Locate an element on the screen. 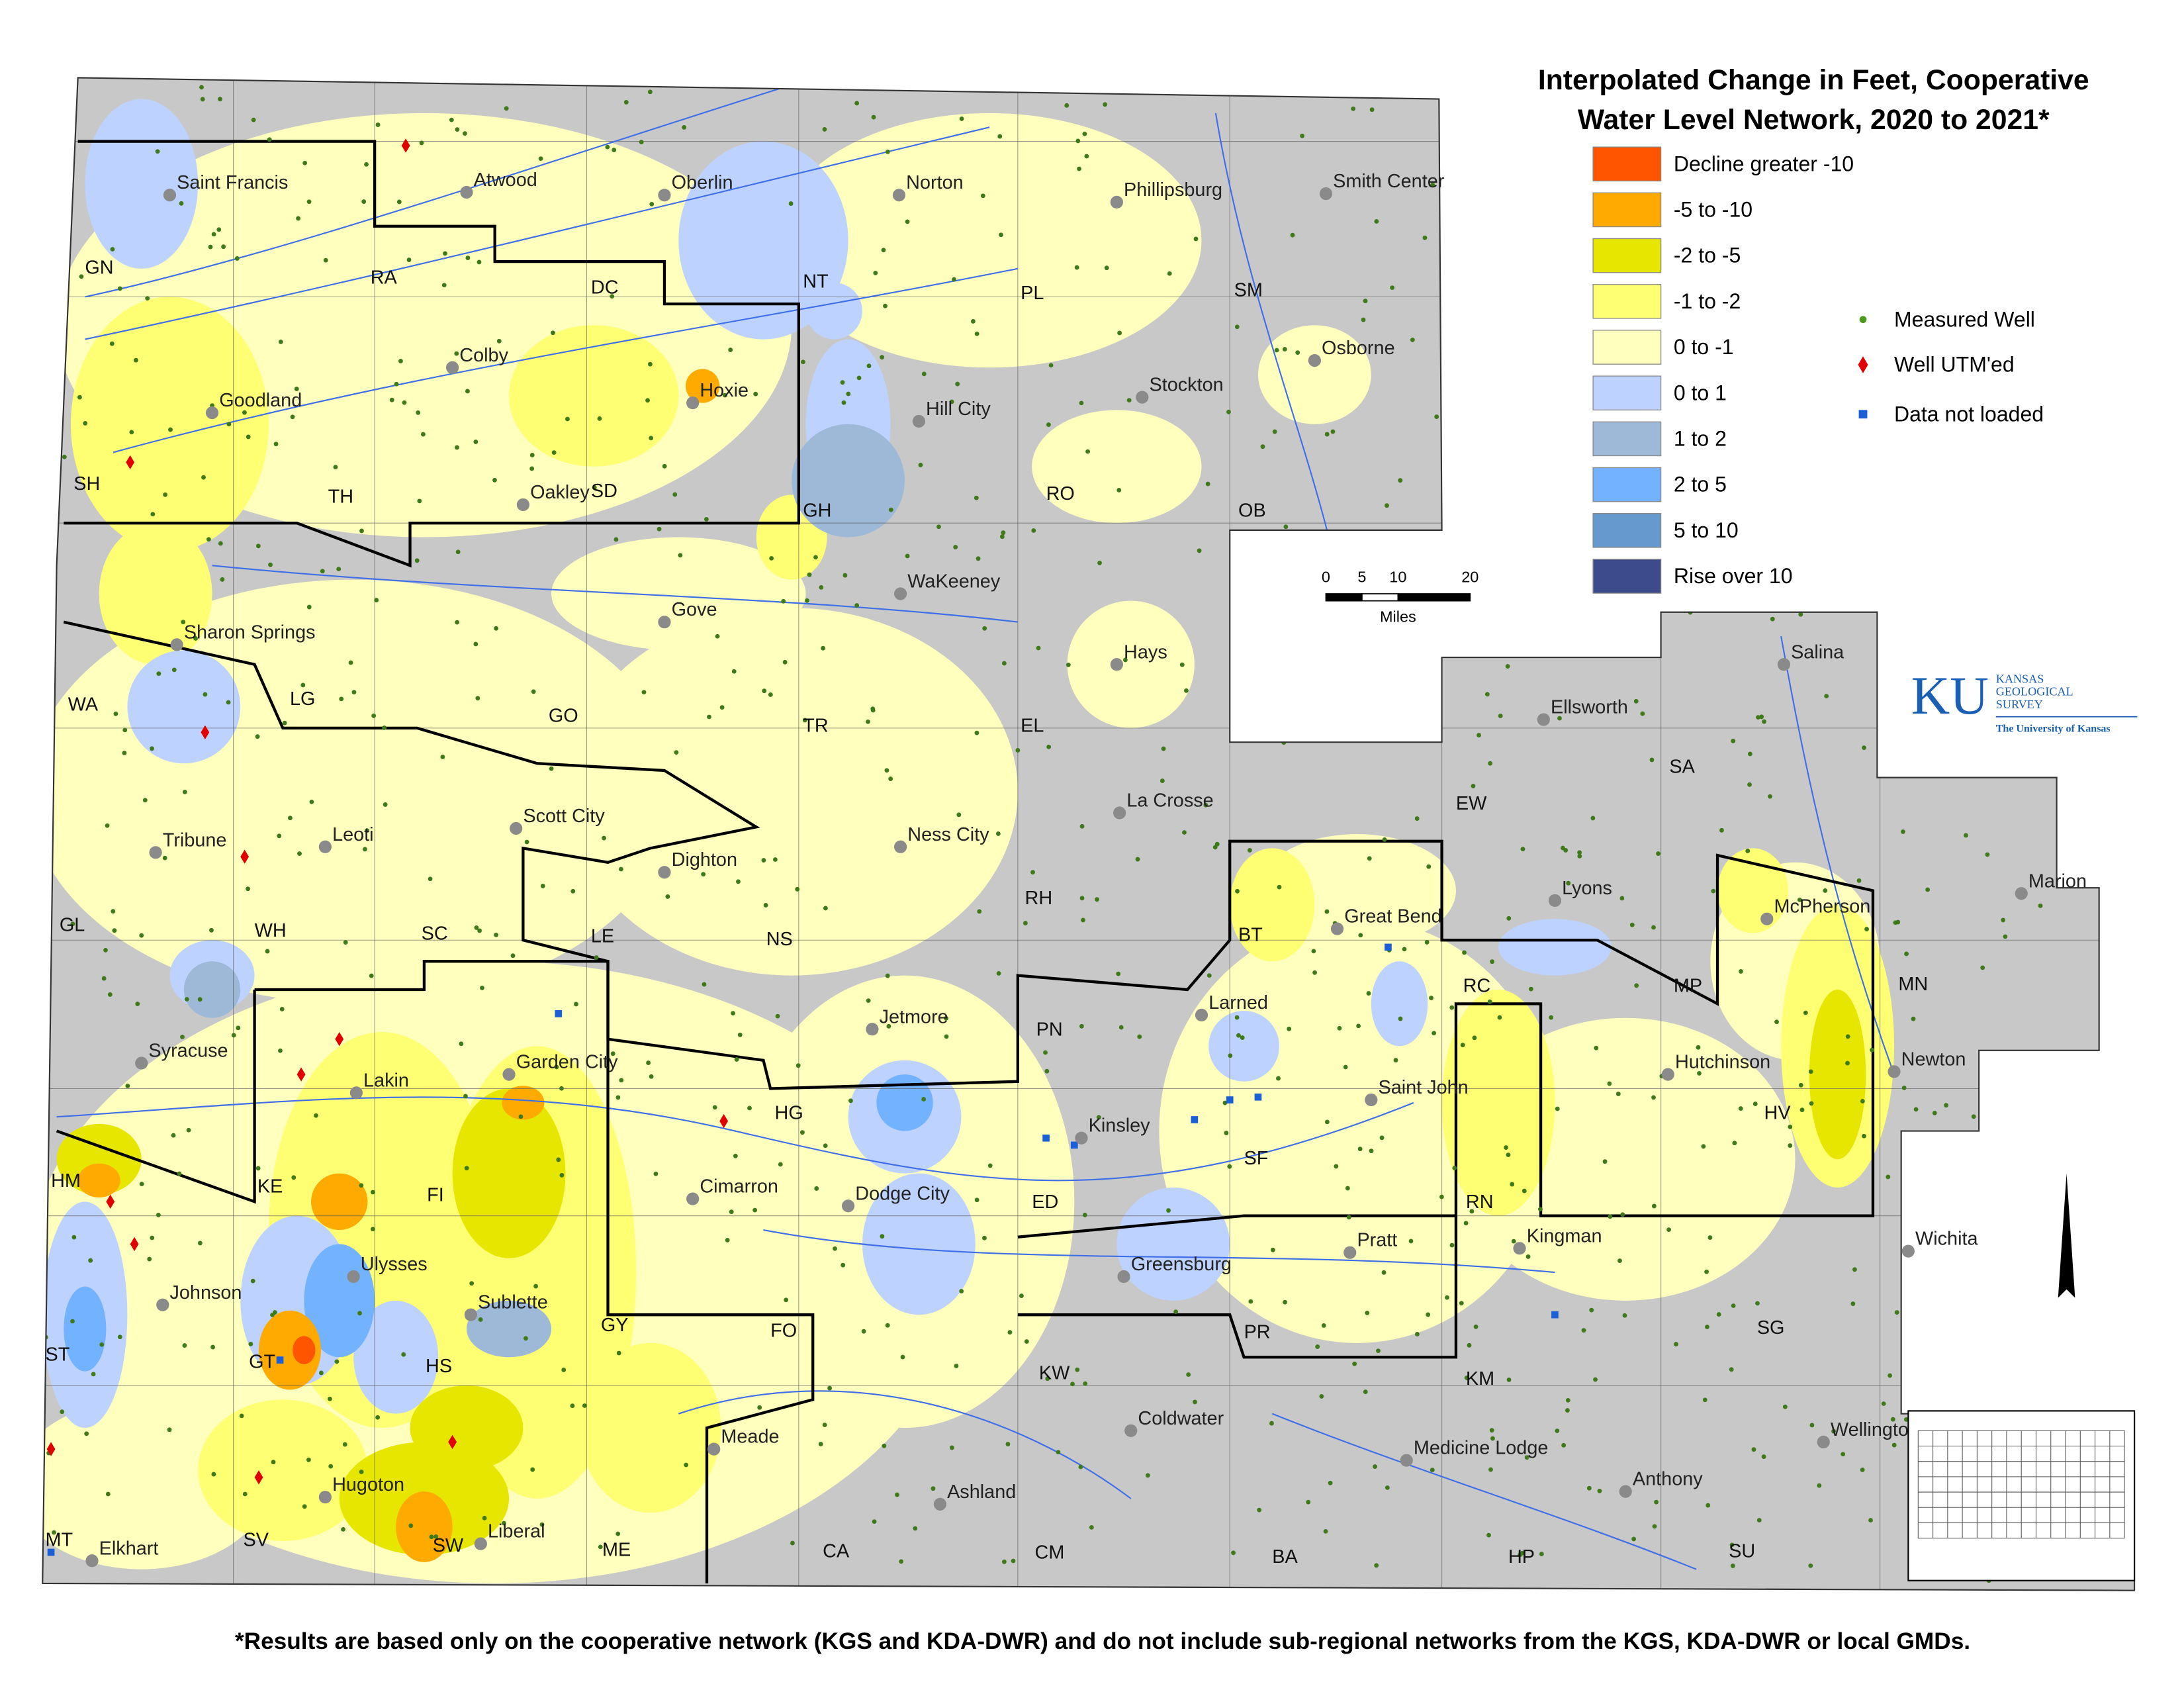 The image size is (2184, 1688). city-label: Hays is located at coordinates (1145, 652).